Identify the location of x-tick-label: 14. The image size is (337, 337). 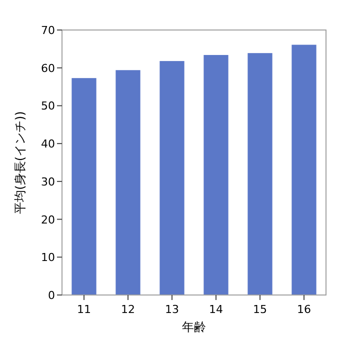
(216, 309).